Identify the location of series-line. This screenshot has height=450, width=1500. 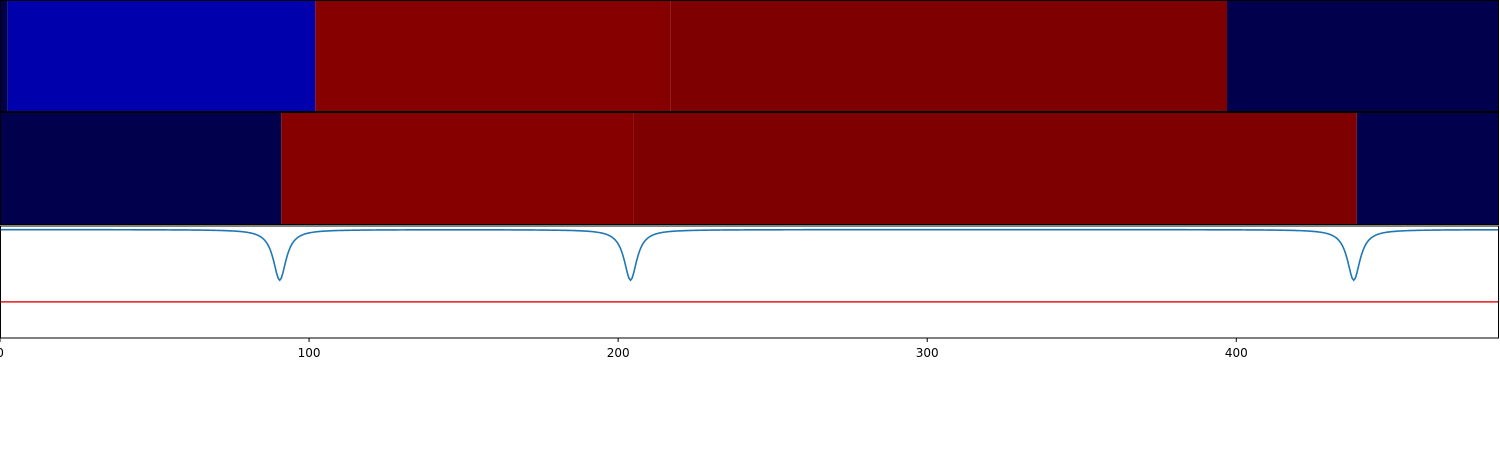
(749, 255).